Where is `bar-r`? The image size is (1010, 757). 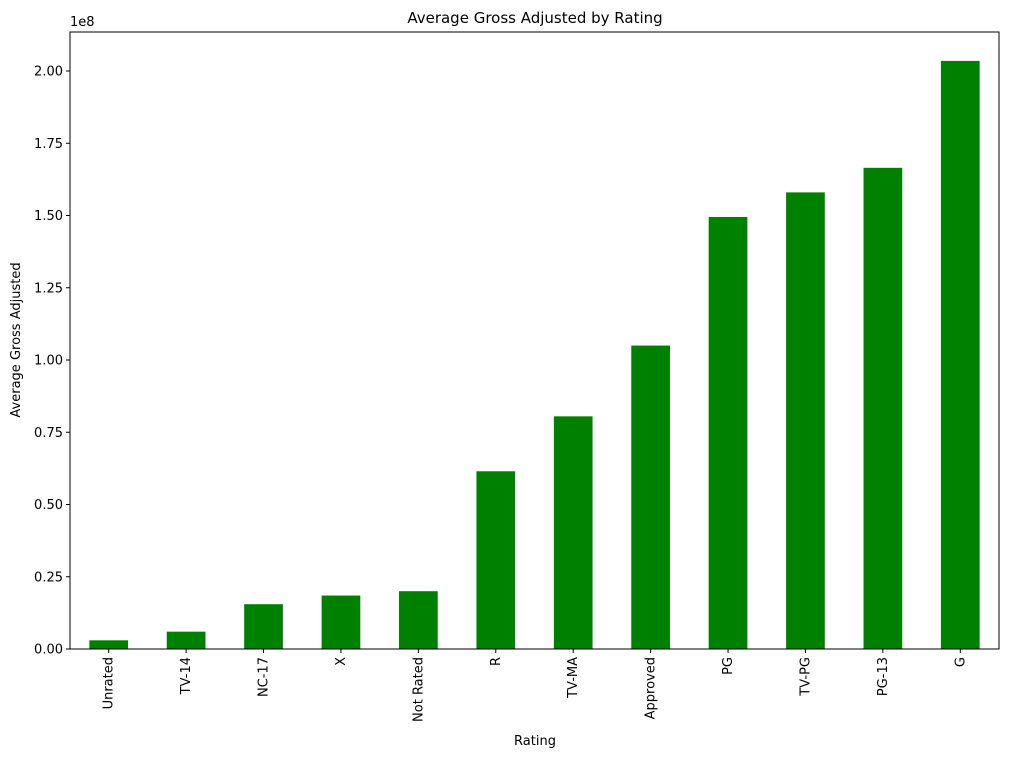
bar-r is located at coordinates (496, 560).